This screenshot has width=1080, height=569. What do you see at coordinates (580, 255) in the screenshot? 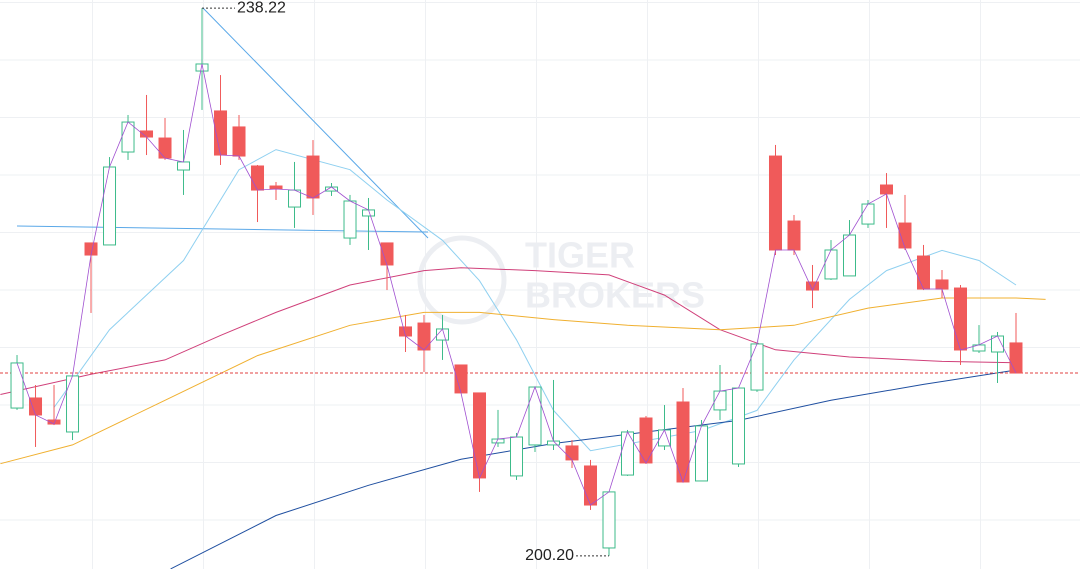
I see `watermark: TIGER` at bounding box center [580, 255].